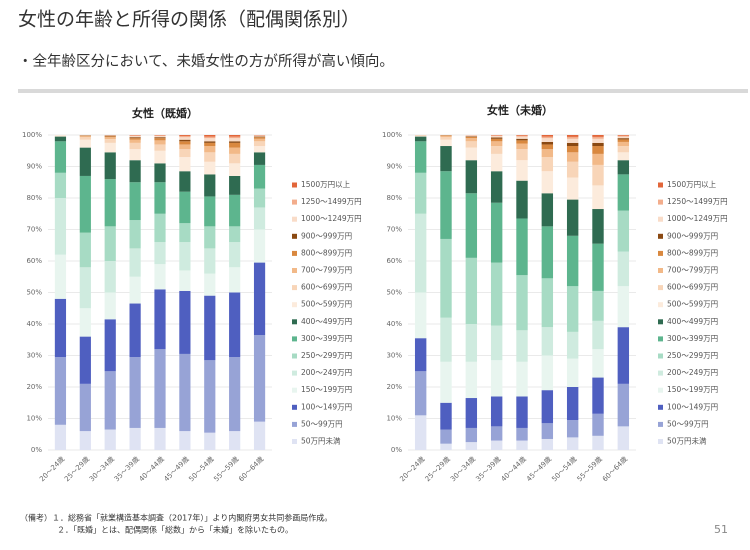 The width and height of the screenshot is (750, 550). What do you see at coordinates (383, 91) in the screenshot?
I see `divider` at bounding box center [383, 91].